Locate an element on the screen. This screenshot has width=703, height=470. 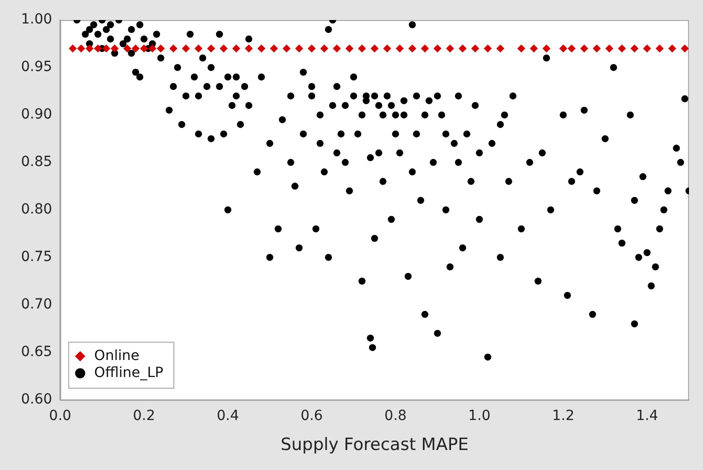
x-tick-label: 0.8 is located at coordinates (395, 416).